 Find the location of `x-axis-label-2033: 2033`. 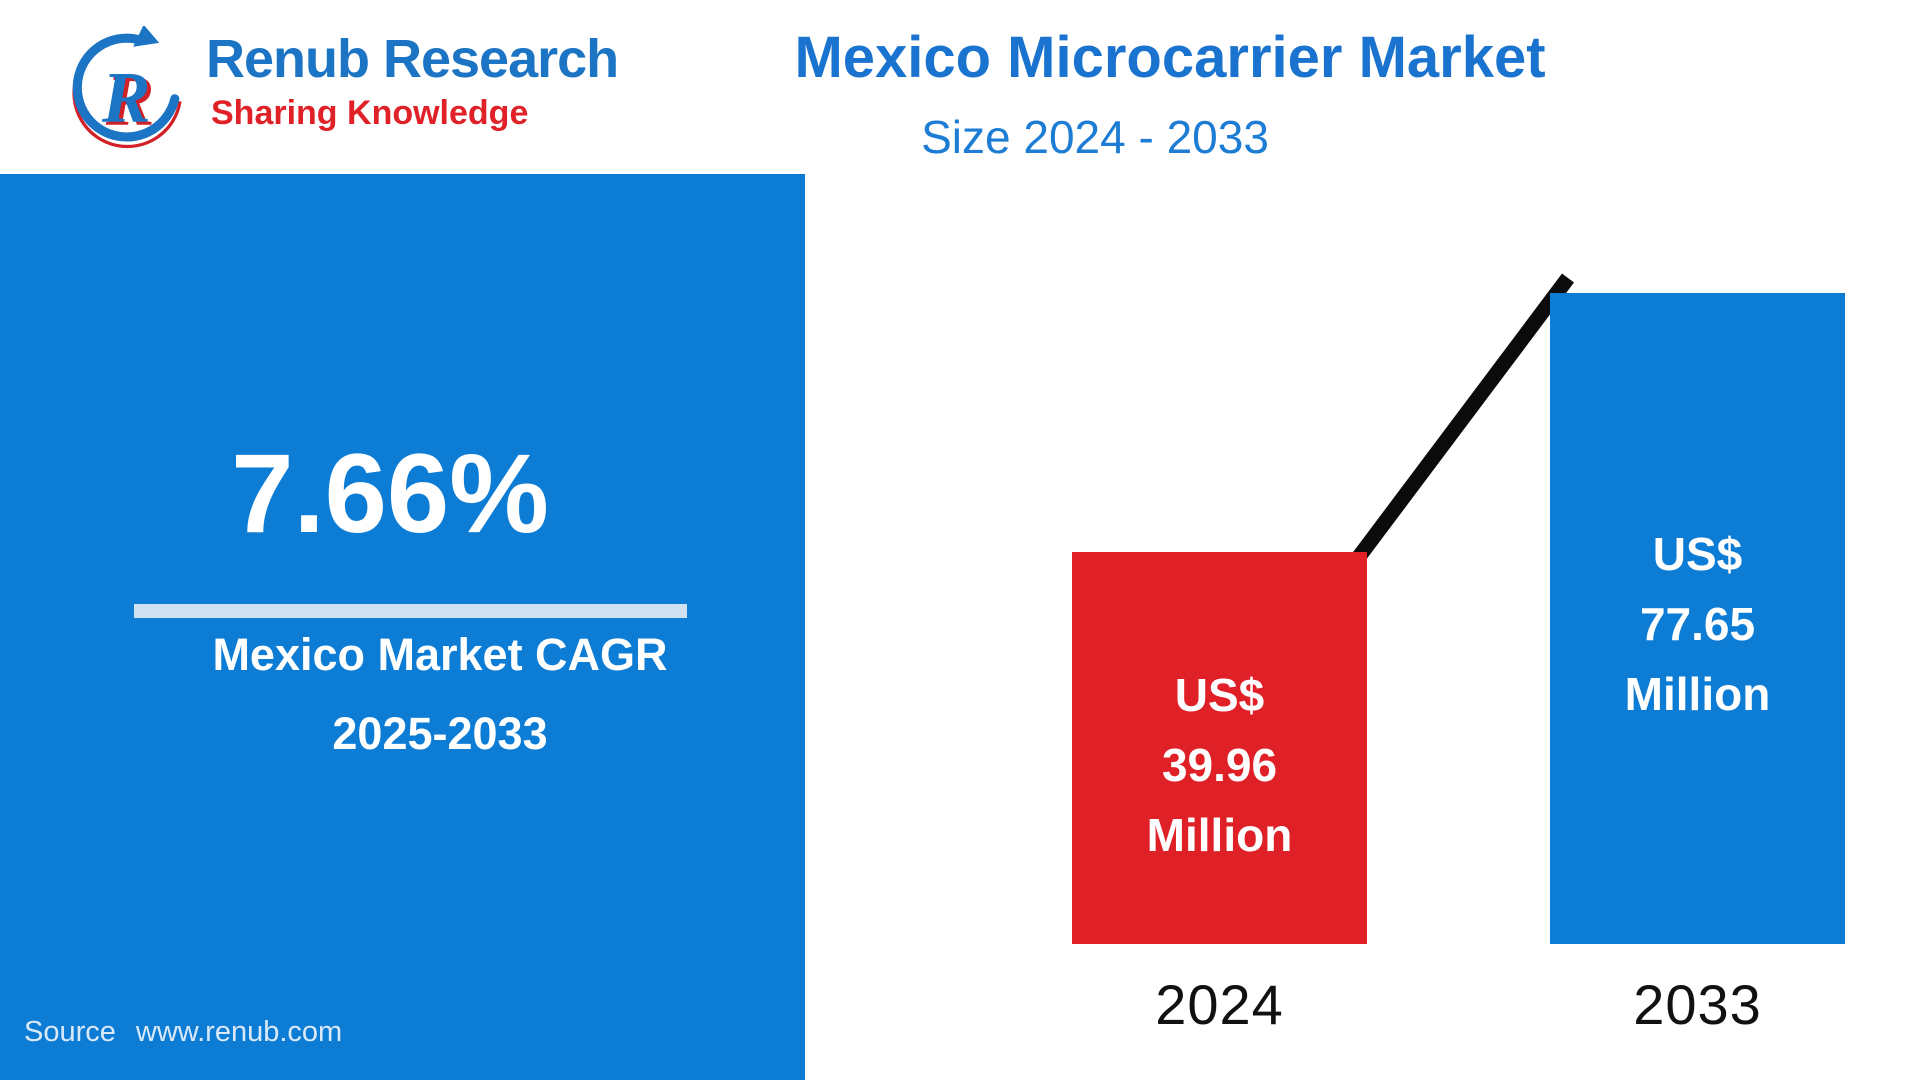

x-axis-label-2033: 2033 is located at coordinates (1697, 1004).